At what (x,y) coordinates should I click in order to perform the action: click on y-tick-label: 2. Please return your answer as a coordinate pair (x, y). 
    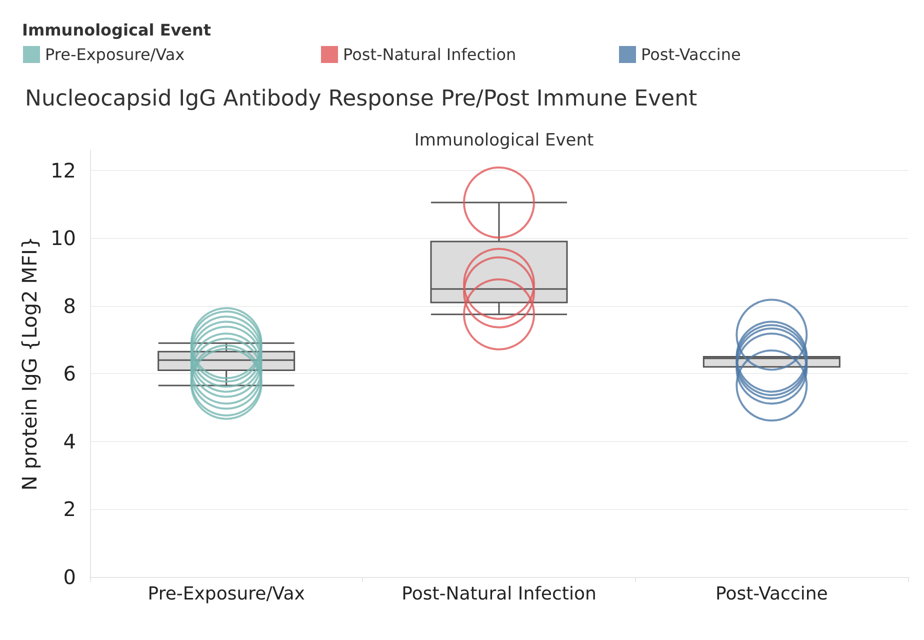
    Looking at the image, I should click on (69, 509).